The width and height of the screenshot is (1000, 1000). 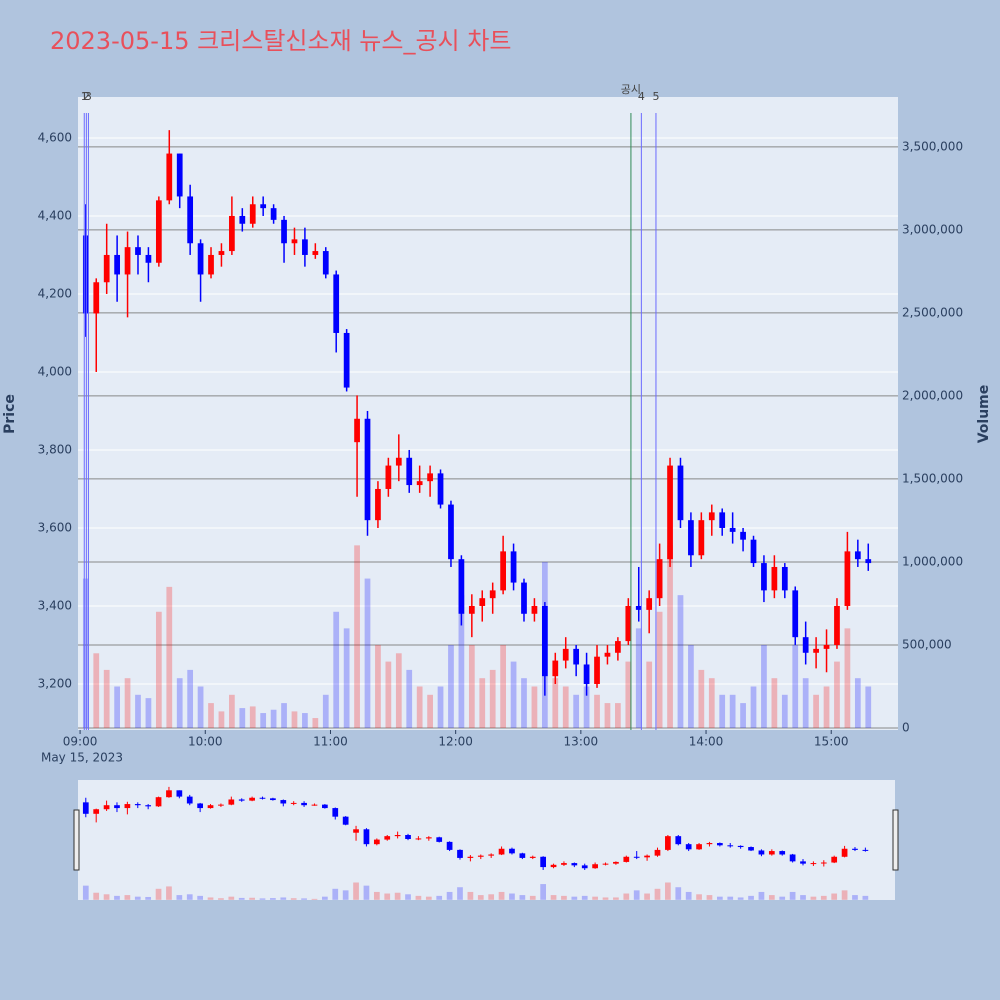 I want to click on y2-tick-label: 2,000,000, so click(x=932, y=395).